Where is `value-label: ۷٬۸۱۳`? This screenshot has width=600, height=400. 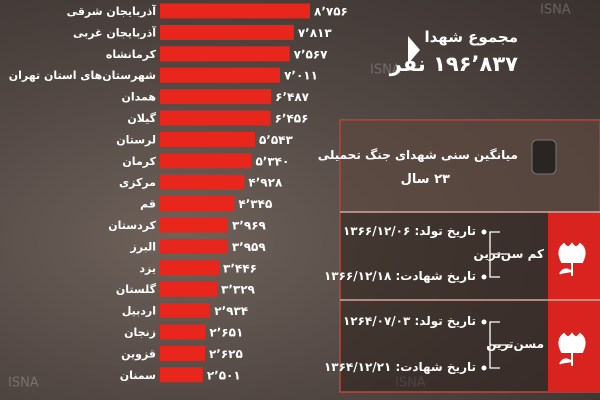
value-label: ۷٬۸۱۳ is located at coordinates (315, 33).